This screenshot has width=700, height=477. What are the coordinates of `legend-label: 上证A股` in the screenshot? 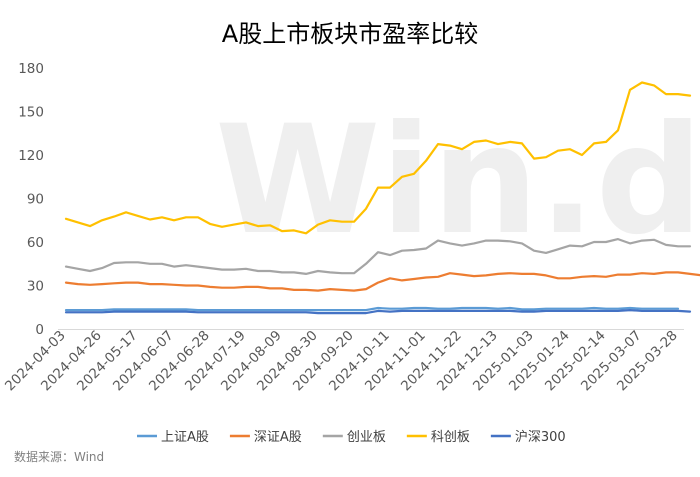 It's located at (185, 437).